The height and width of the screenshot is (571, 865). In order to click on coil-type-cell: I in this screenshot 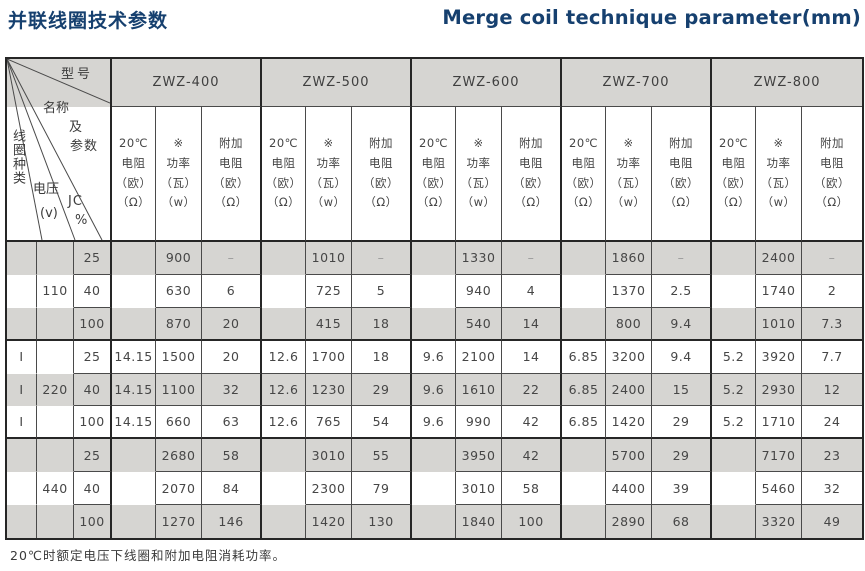, I will do `click(22, 423)`.